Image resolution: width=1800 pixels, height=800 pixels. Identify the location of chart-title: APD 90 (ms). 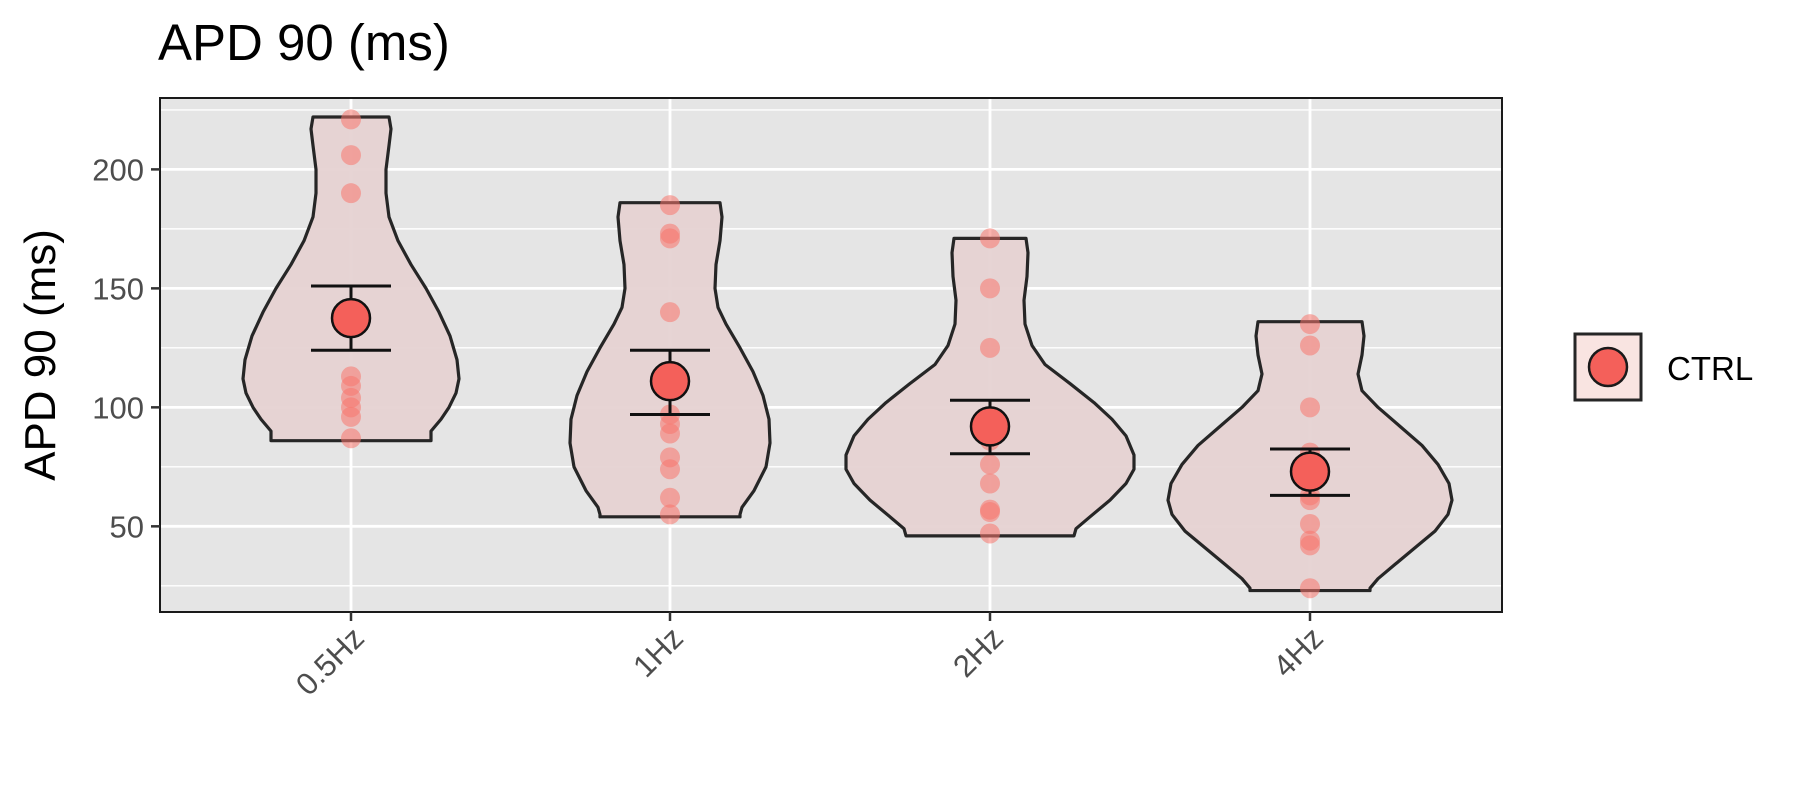
(304, 42).